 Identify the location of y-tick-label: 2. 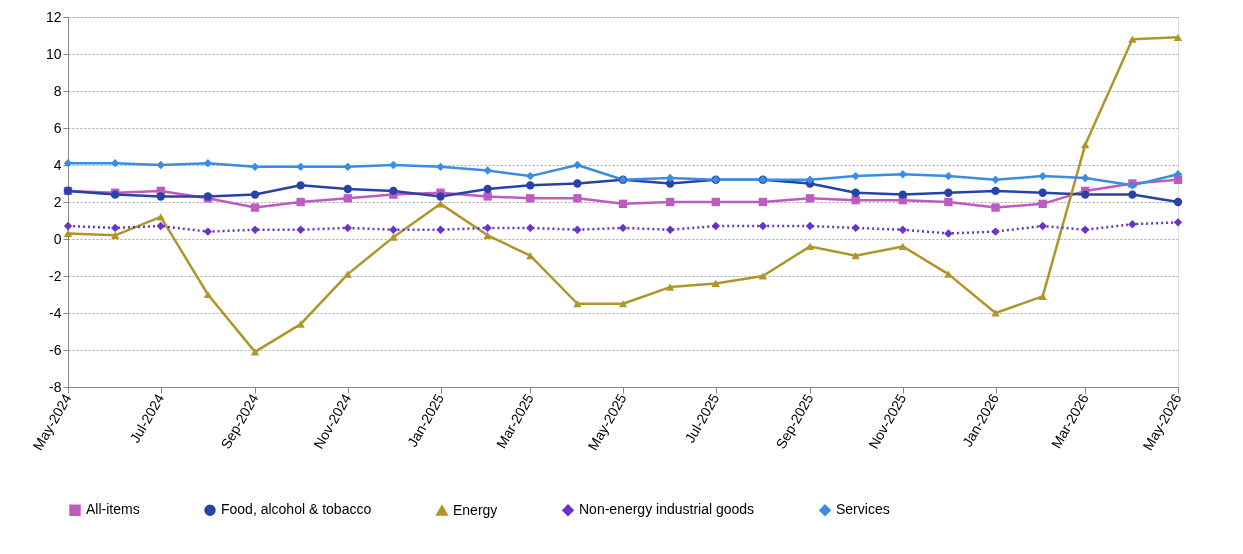
(57, 201).